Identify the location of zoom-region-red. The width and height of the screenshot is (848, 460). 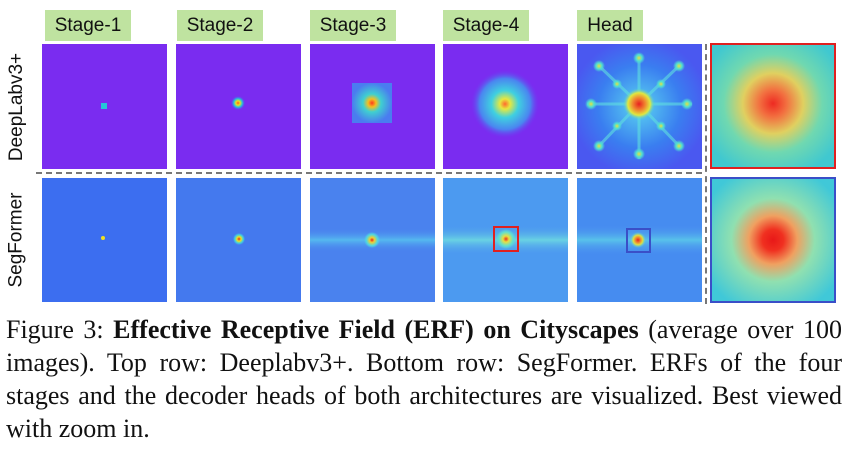
(506, 239).